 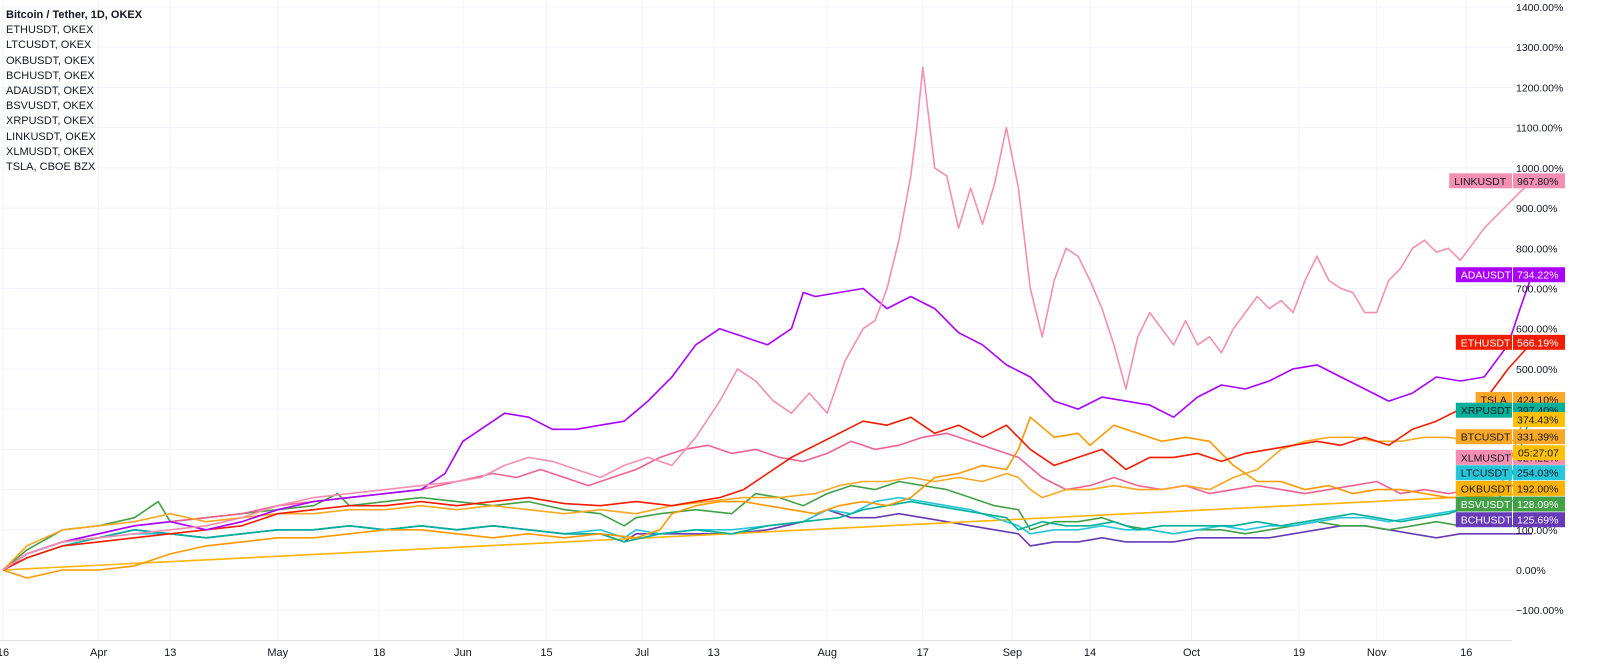 What do you see at coordinates (50, 121) in the screenshot?
I see `legend-item-xrpusdt: XRPUSDT, OKEX` at bounding box center [50, 121].